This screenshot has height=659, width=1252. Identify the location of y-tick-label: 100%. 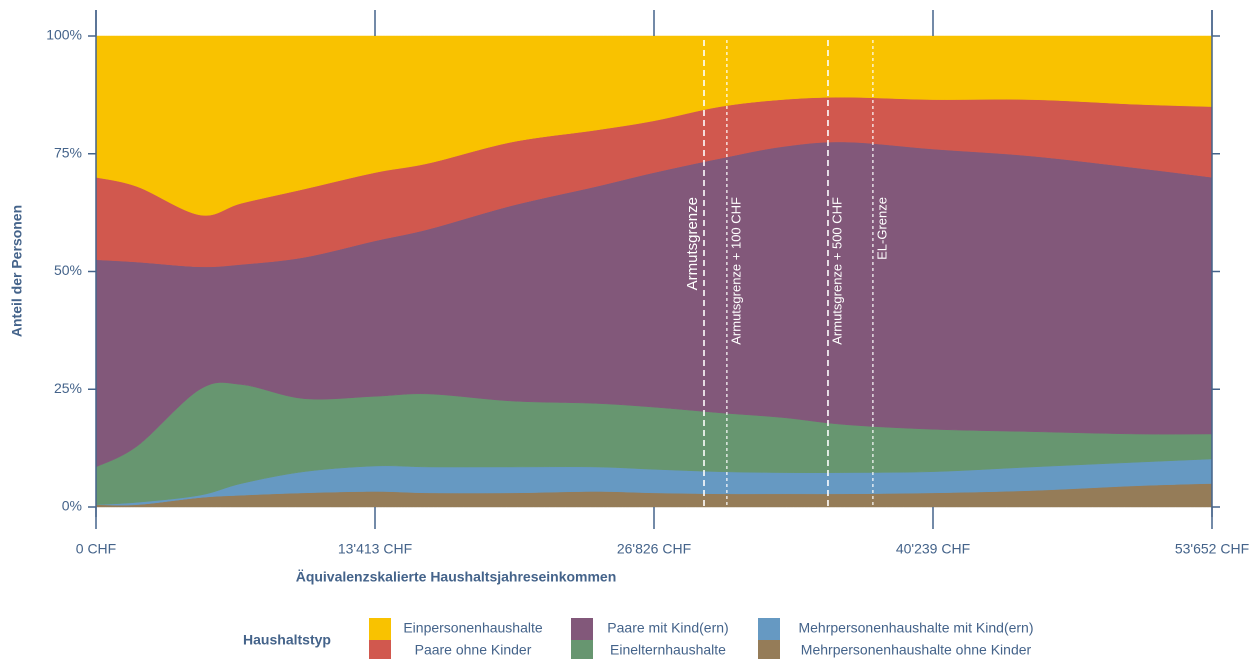
(64, 35).